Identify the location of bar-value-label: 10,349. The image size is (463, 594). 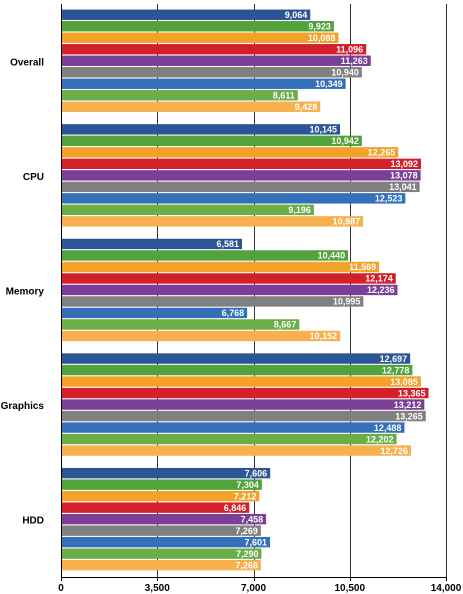
(329, 84).